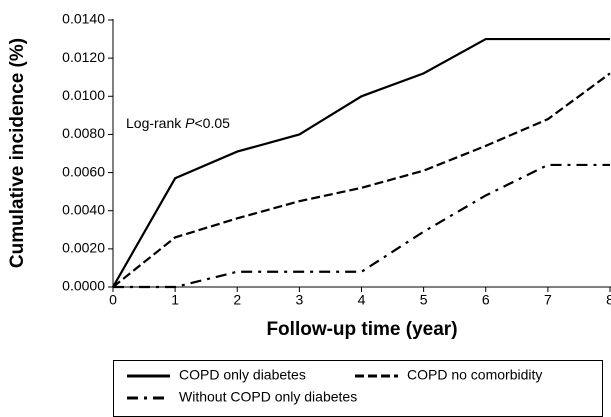  What do you see at coordinates (155, 123) in the screenshot?
I see `annotation-text: Log-rank` at bounding box center [155, 123].